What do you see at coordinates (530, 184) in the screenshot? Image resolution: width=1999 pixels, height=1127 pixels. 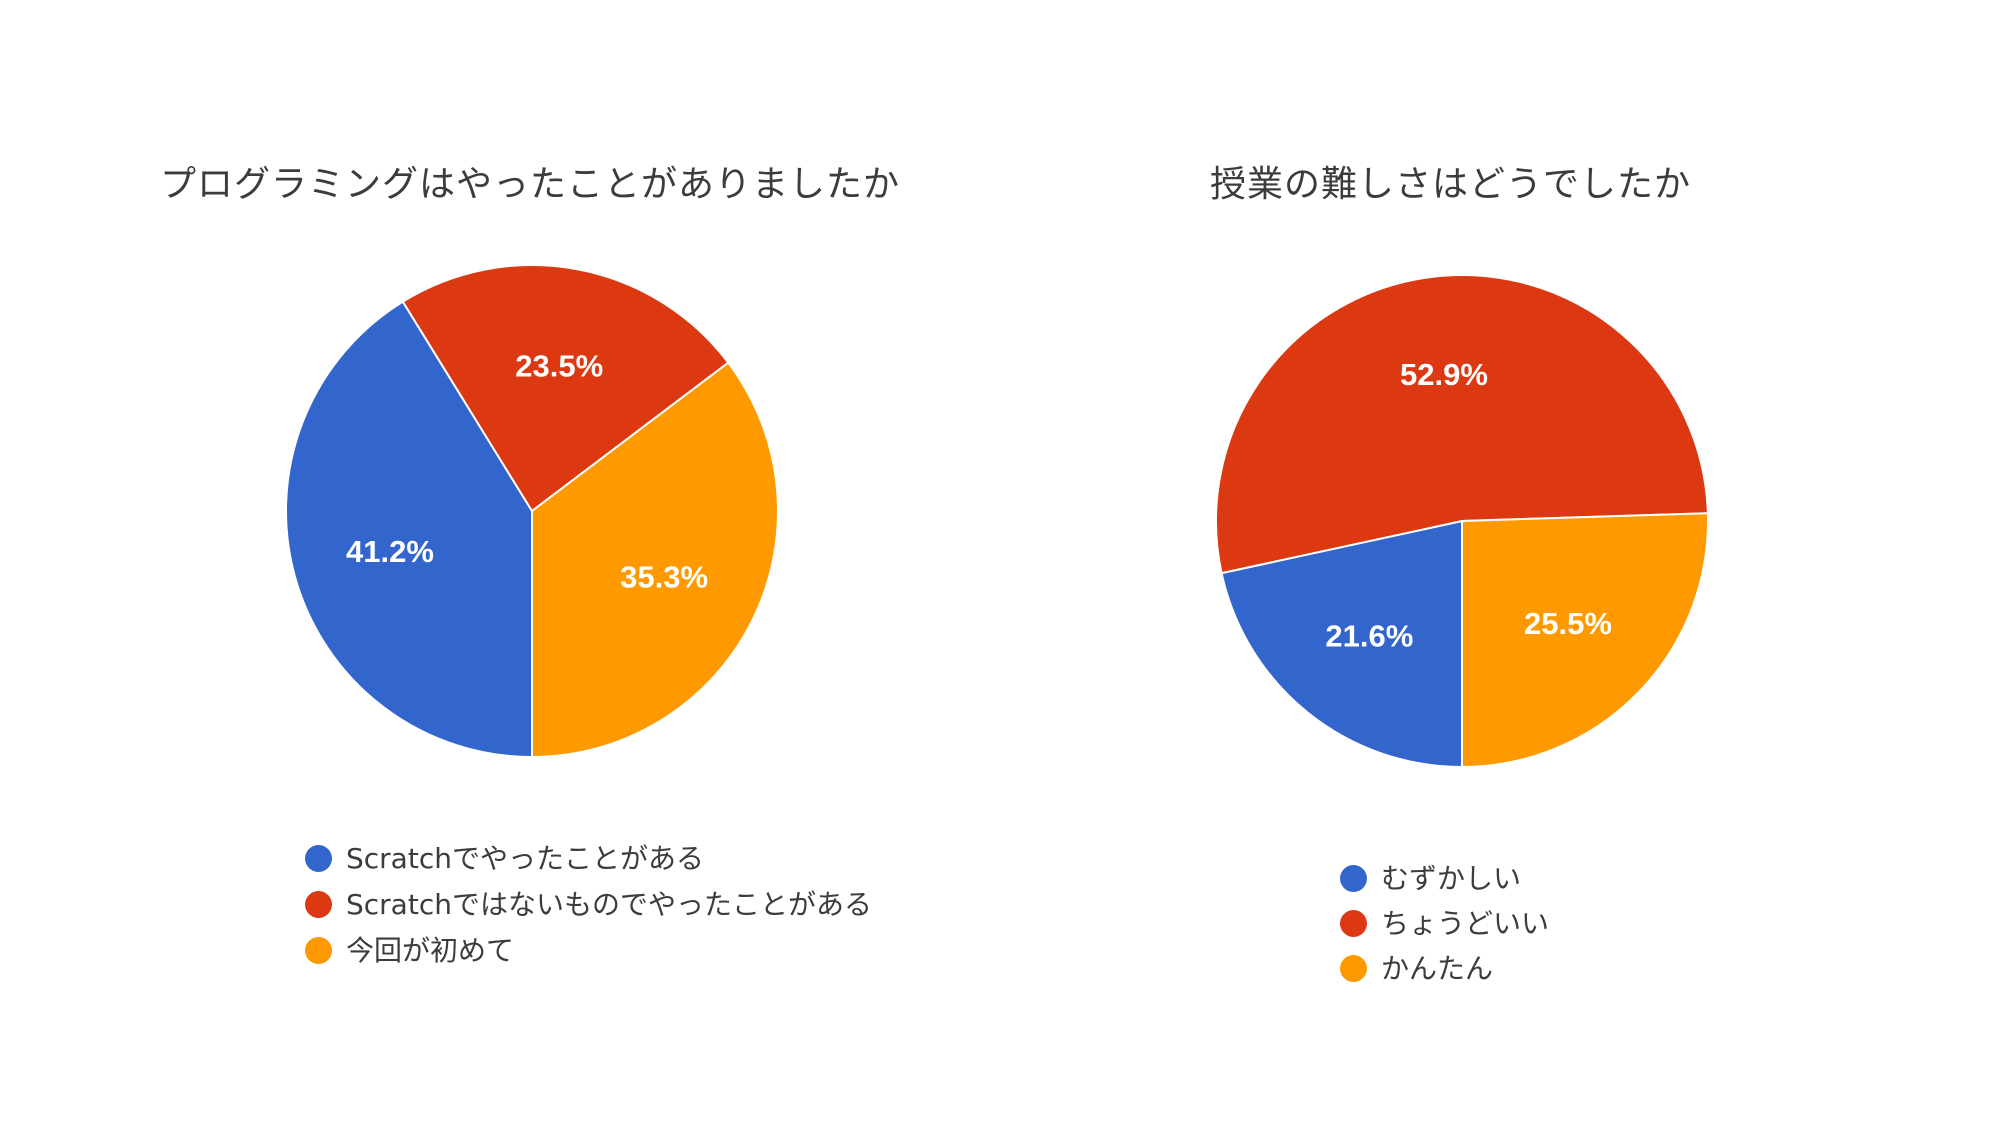 I see `chart-title: プログラミングはやったことがありましたか` at bounding box center [530, 184].